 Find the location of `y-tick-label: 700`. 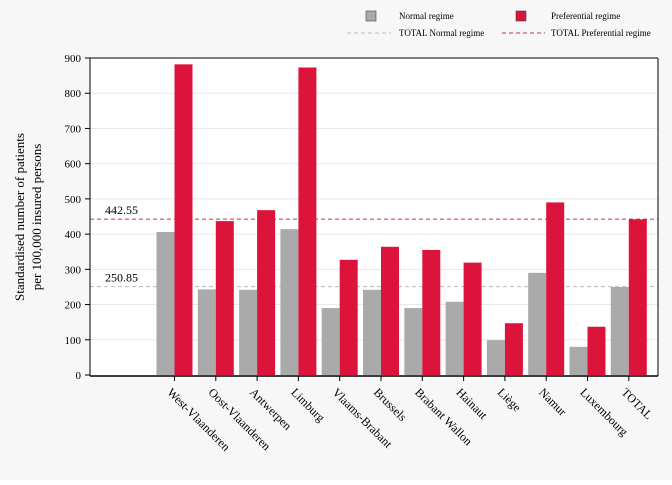

y-tick-label: 700 is located at coordinates (73, 129).